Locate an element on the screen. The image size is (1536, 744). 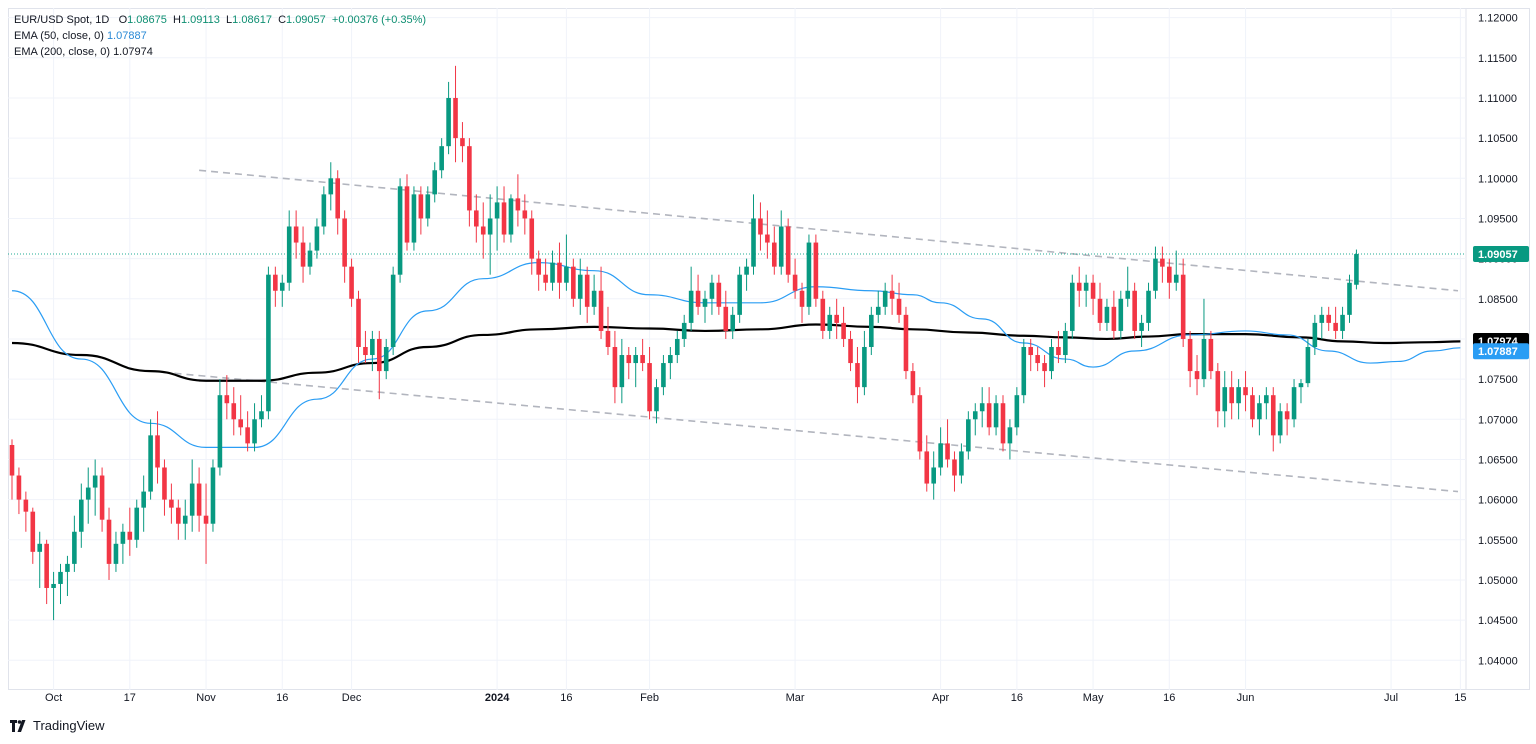
y-tick-label: 1.04500 is located at coordinates (1498, 621).